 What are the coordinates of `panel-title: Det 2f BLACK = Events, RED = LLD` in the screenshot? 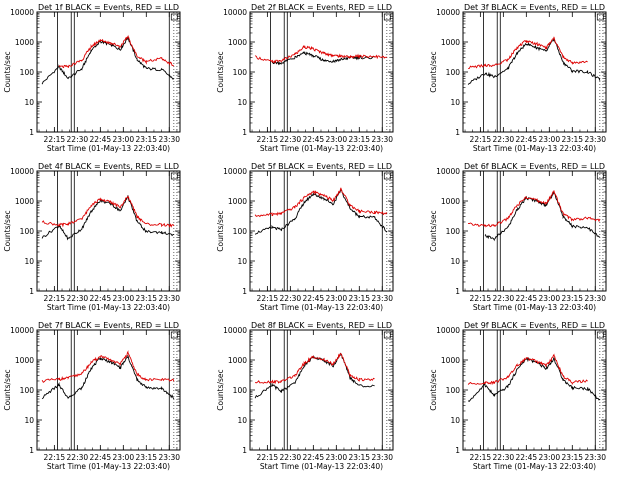 It's located at (321, 7).